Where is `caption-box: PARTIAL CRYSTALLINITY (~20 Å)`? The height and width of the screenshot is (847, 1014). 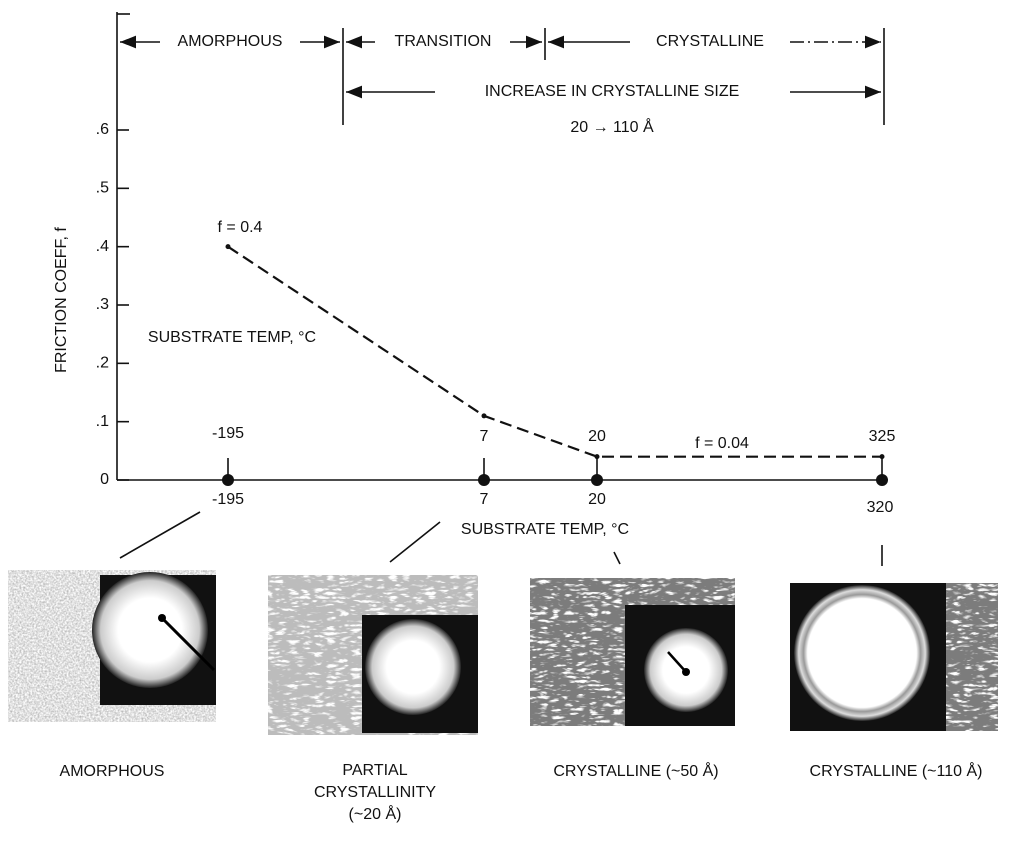
caption-box: PARTIAL CRYSTALLINITY (~20 Å) is located at coordinates (375, 792).